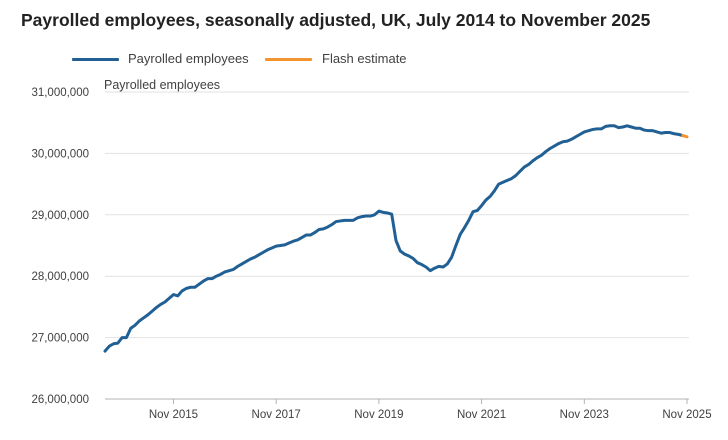  Describe the element at coordinates (60, 339) in the screenshot. I see `y-tick-label: 27,000,000` at that location.